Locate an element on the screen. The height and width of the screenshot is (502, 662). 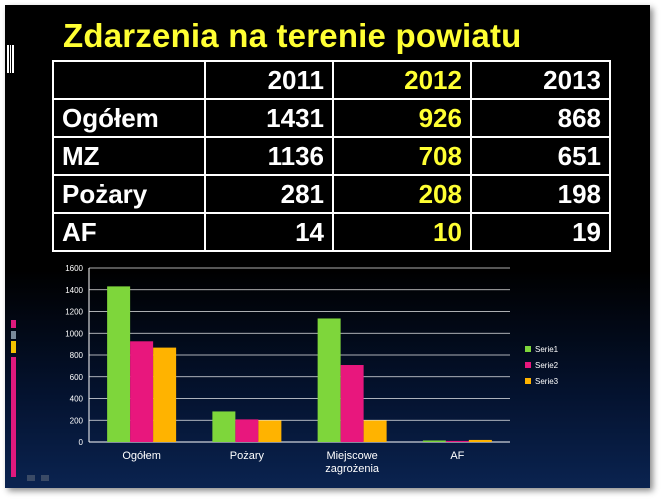
x-tick-label: zagrożenia is located at coordinates (352, 469).